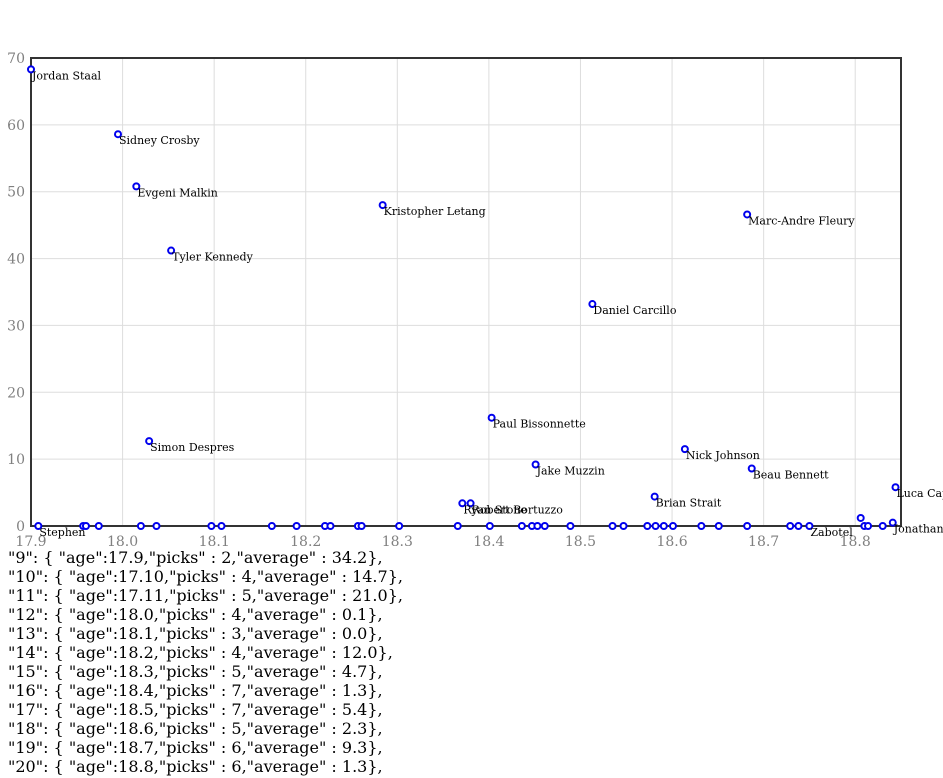 The width and height of the screenshot is (943, 778). Describe the element at coordinates (192, 447) in the screenshot. I see `point-label: Simon Despres` at that location.